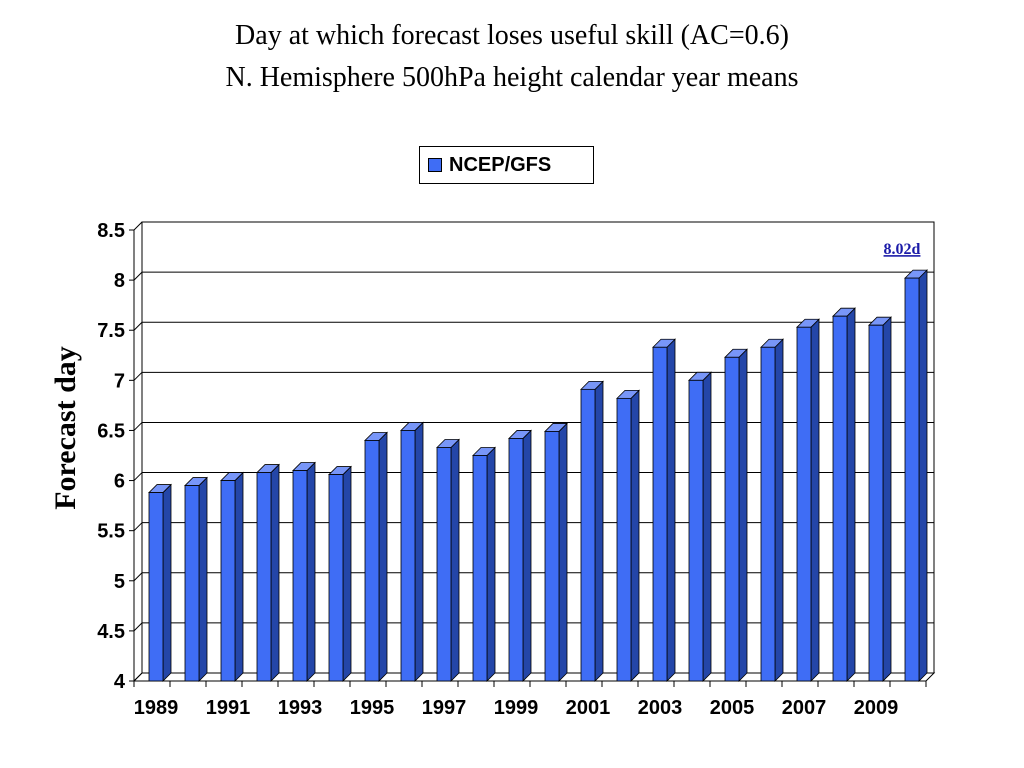  Describe the element at coordinates (111, 431) in the screenshot. I see `y-tick-label: 6.5` at that location.